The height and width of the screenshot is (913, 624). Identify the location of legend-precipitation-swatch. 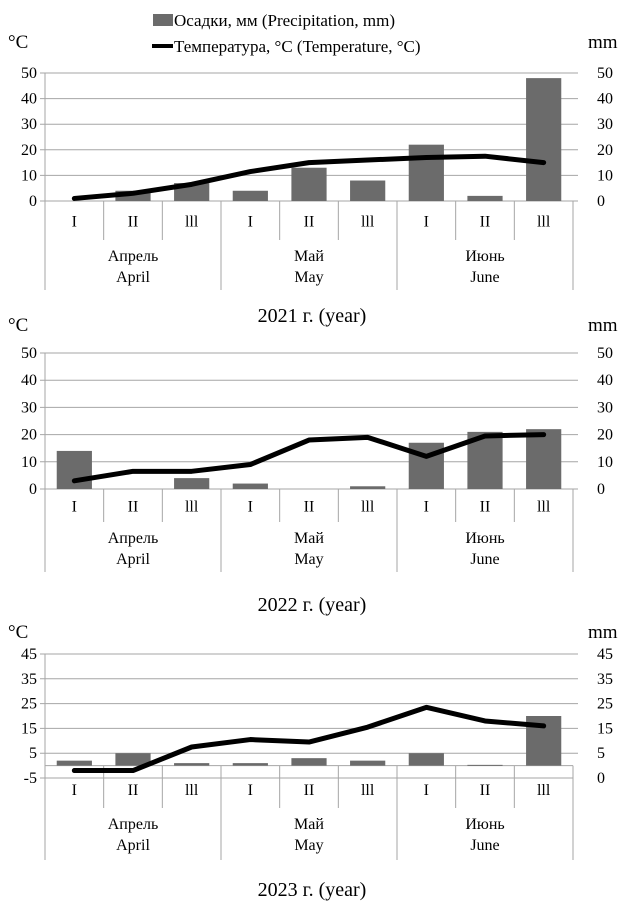
(163, 20).